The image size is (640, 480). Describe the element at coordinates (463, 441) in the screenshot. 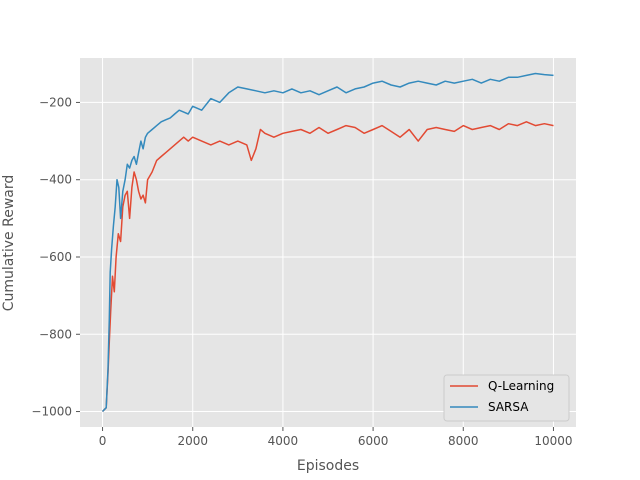

I see `x-tick-label: 8000` at that location.